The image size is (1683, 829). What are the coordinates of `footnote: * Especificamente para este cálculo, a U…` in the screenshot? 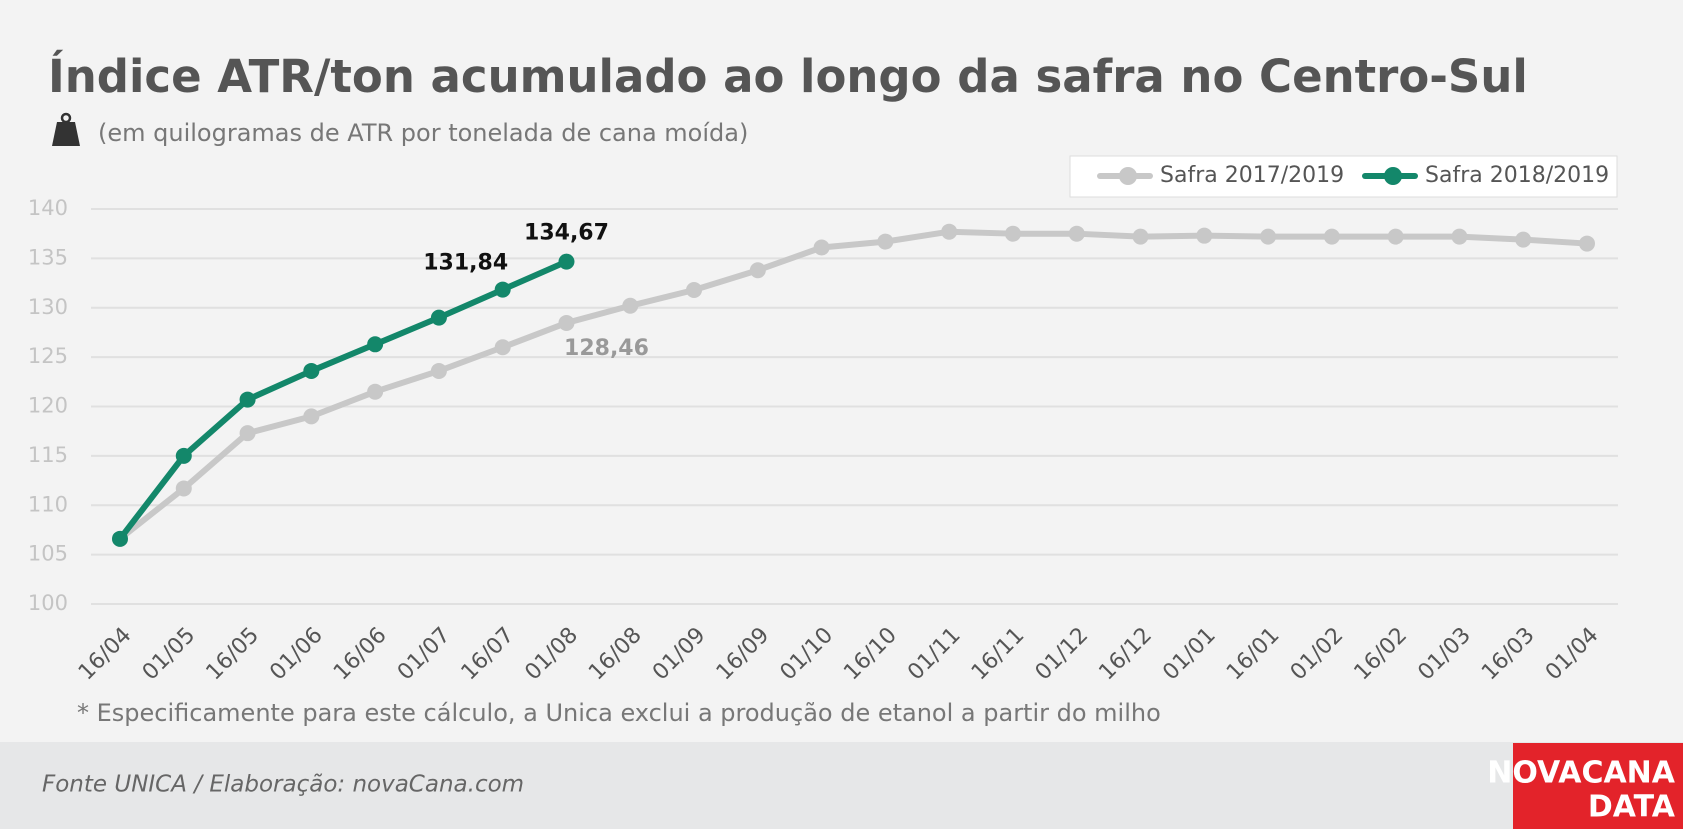 It's located at (619, 713).